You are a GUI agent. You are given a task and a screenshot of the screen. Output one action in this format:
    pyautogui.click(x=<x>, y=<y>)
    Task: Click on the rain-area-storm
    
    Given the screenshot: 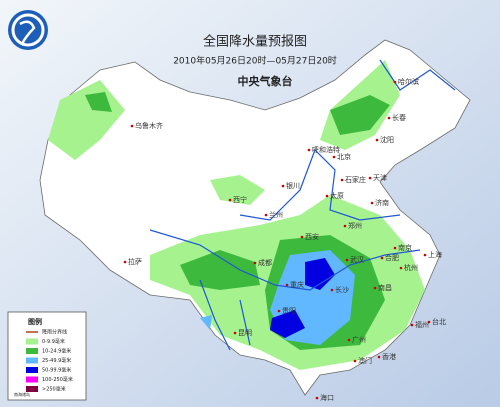 What is the action you would take?
    pyautogui.click(x=302, y=298)
    